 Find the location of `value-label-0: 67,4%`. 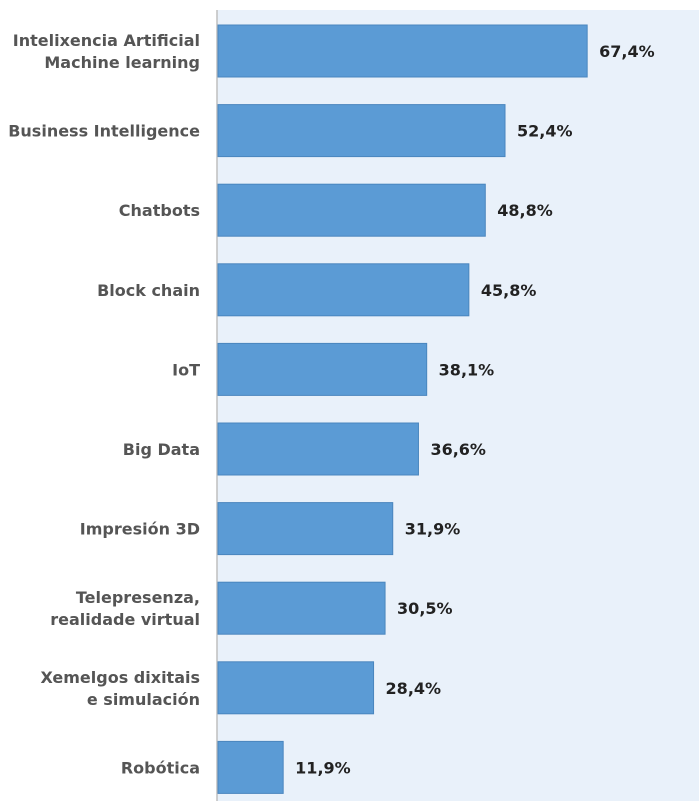

value-label-0: 67,4% is located at coordinates (627, 51).